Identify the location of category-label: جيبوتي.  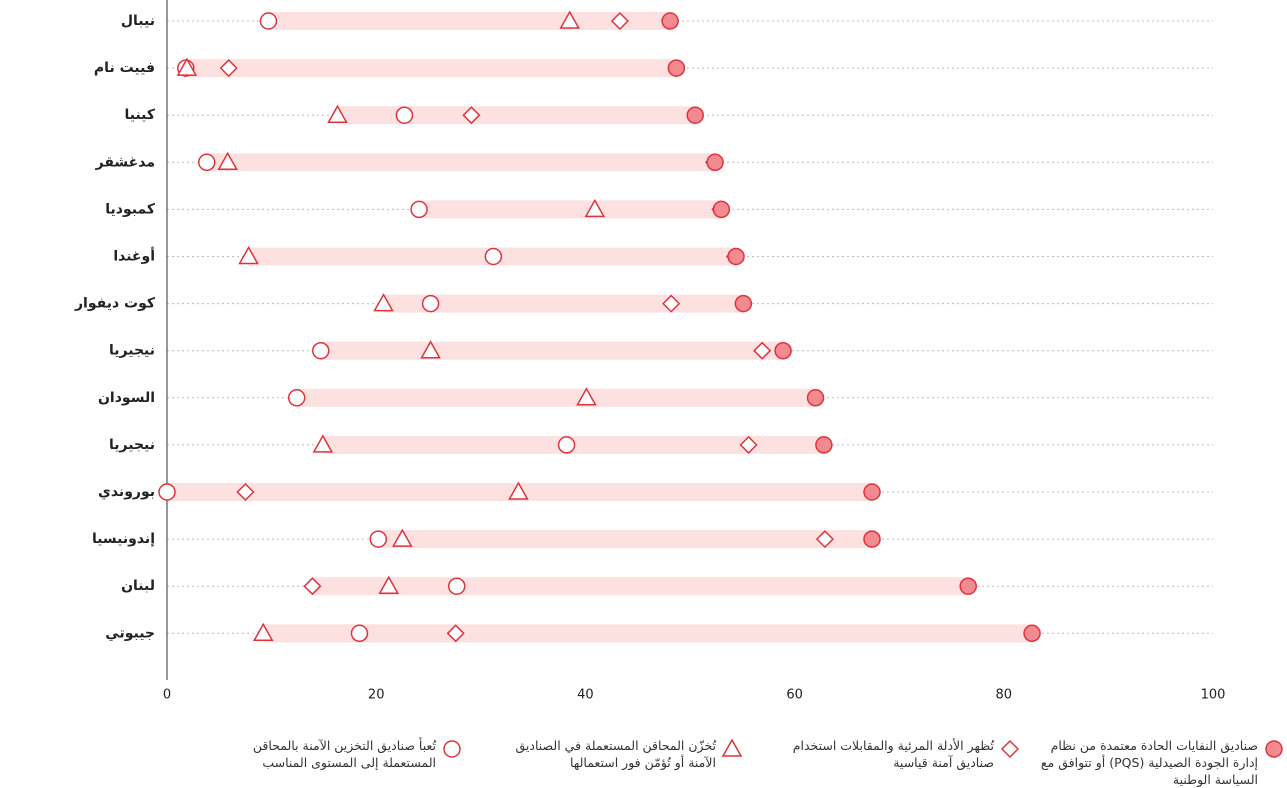
(130, 633).